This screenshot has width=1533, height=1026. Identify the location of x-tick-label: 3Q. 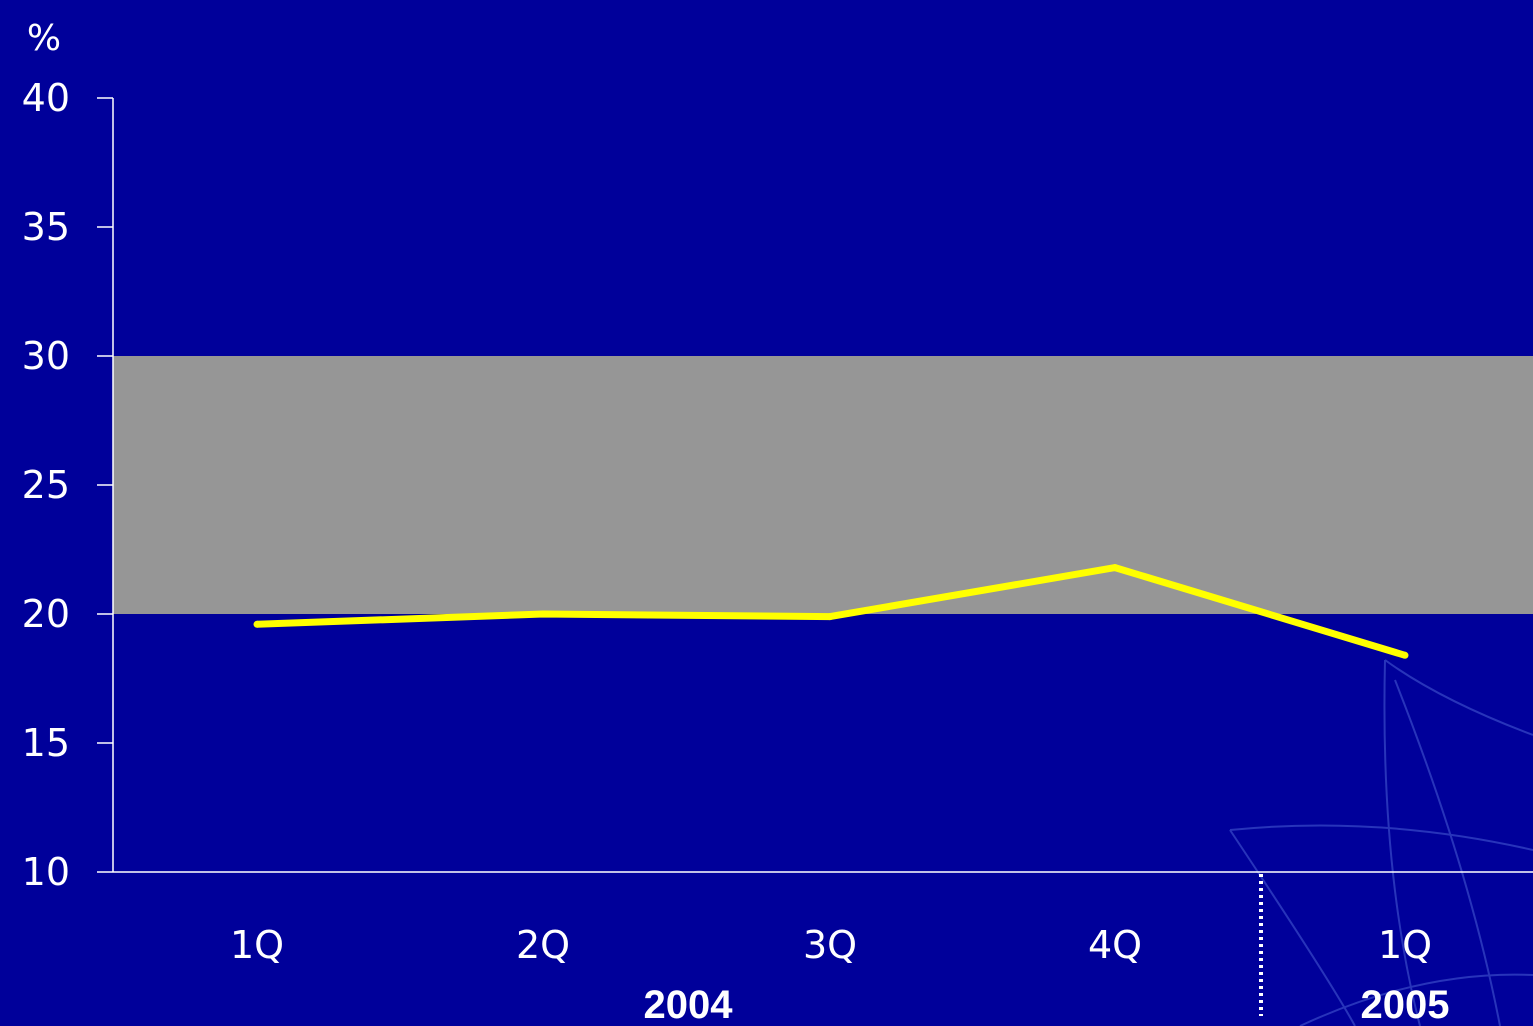
(830, 945).